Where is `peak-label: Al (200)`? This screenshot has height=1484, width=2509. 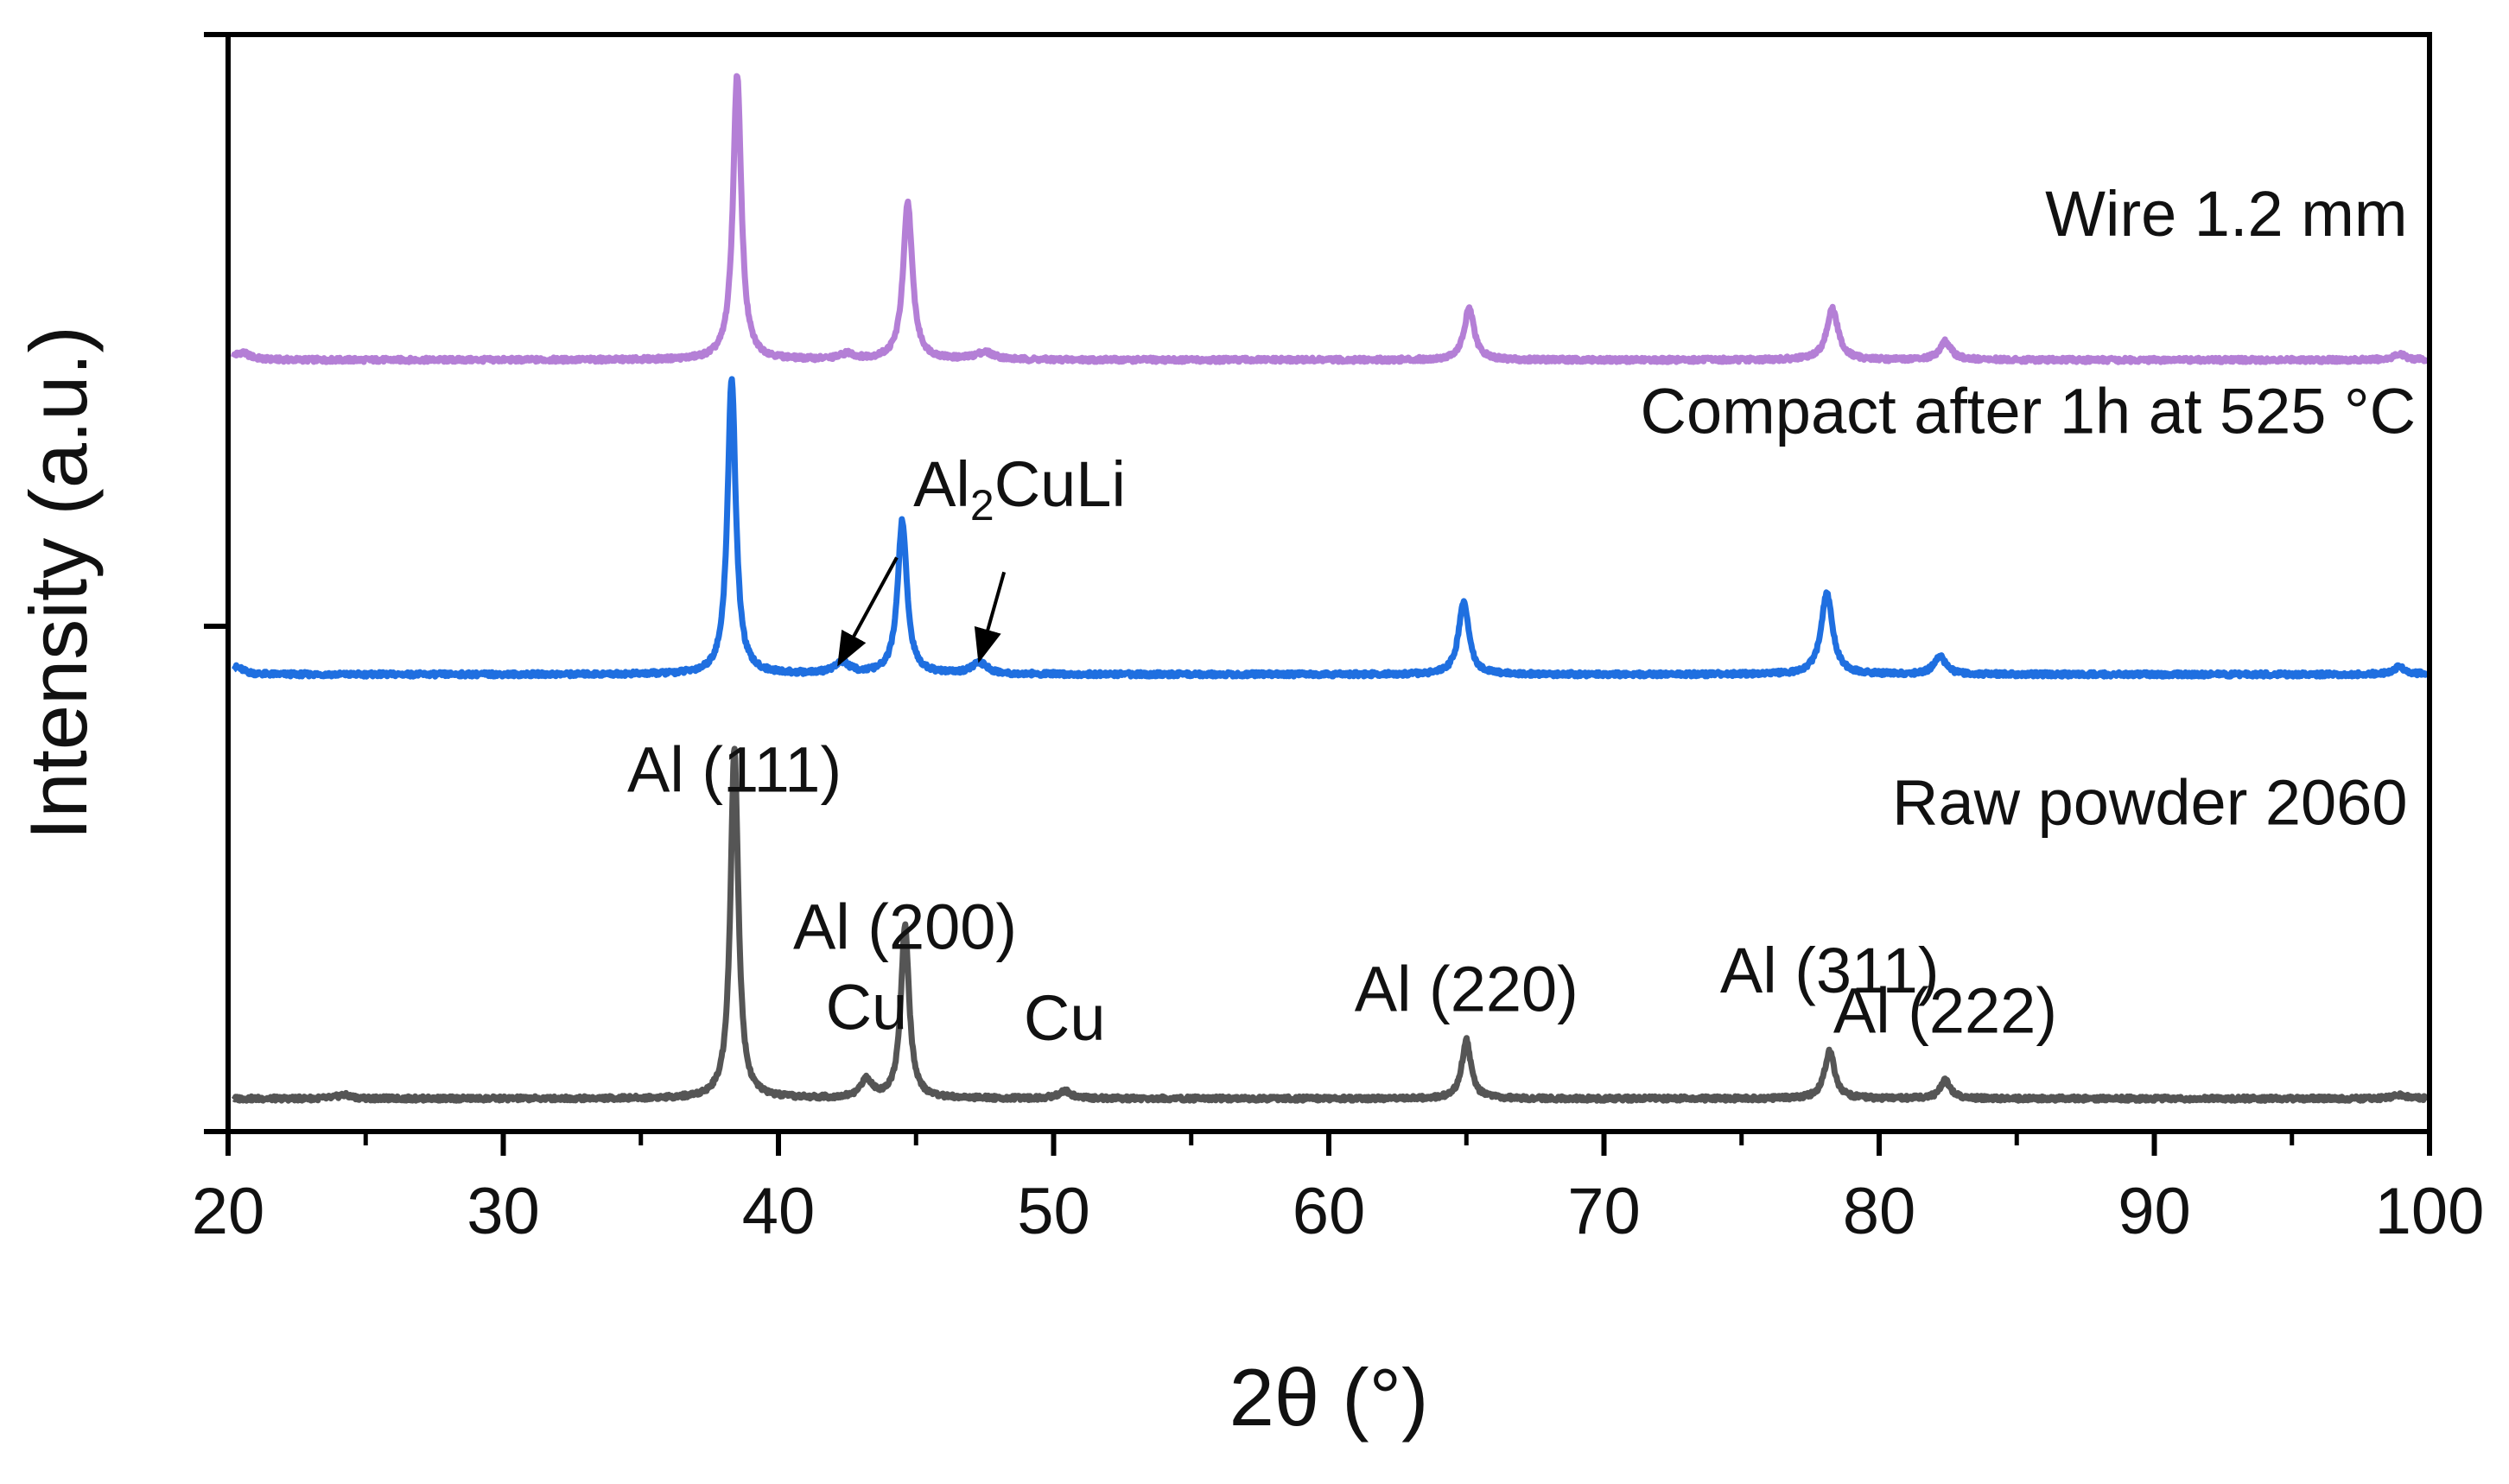
peak-label: Al (200) is located at coordinates (905, 926).